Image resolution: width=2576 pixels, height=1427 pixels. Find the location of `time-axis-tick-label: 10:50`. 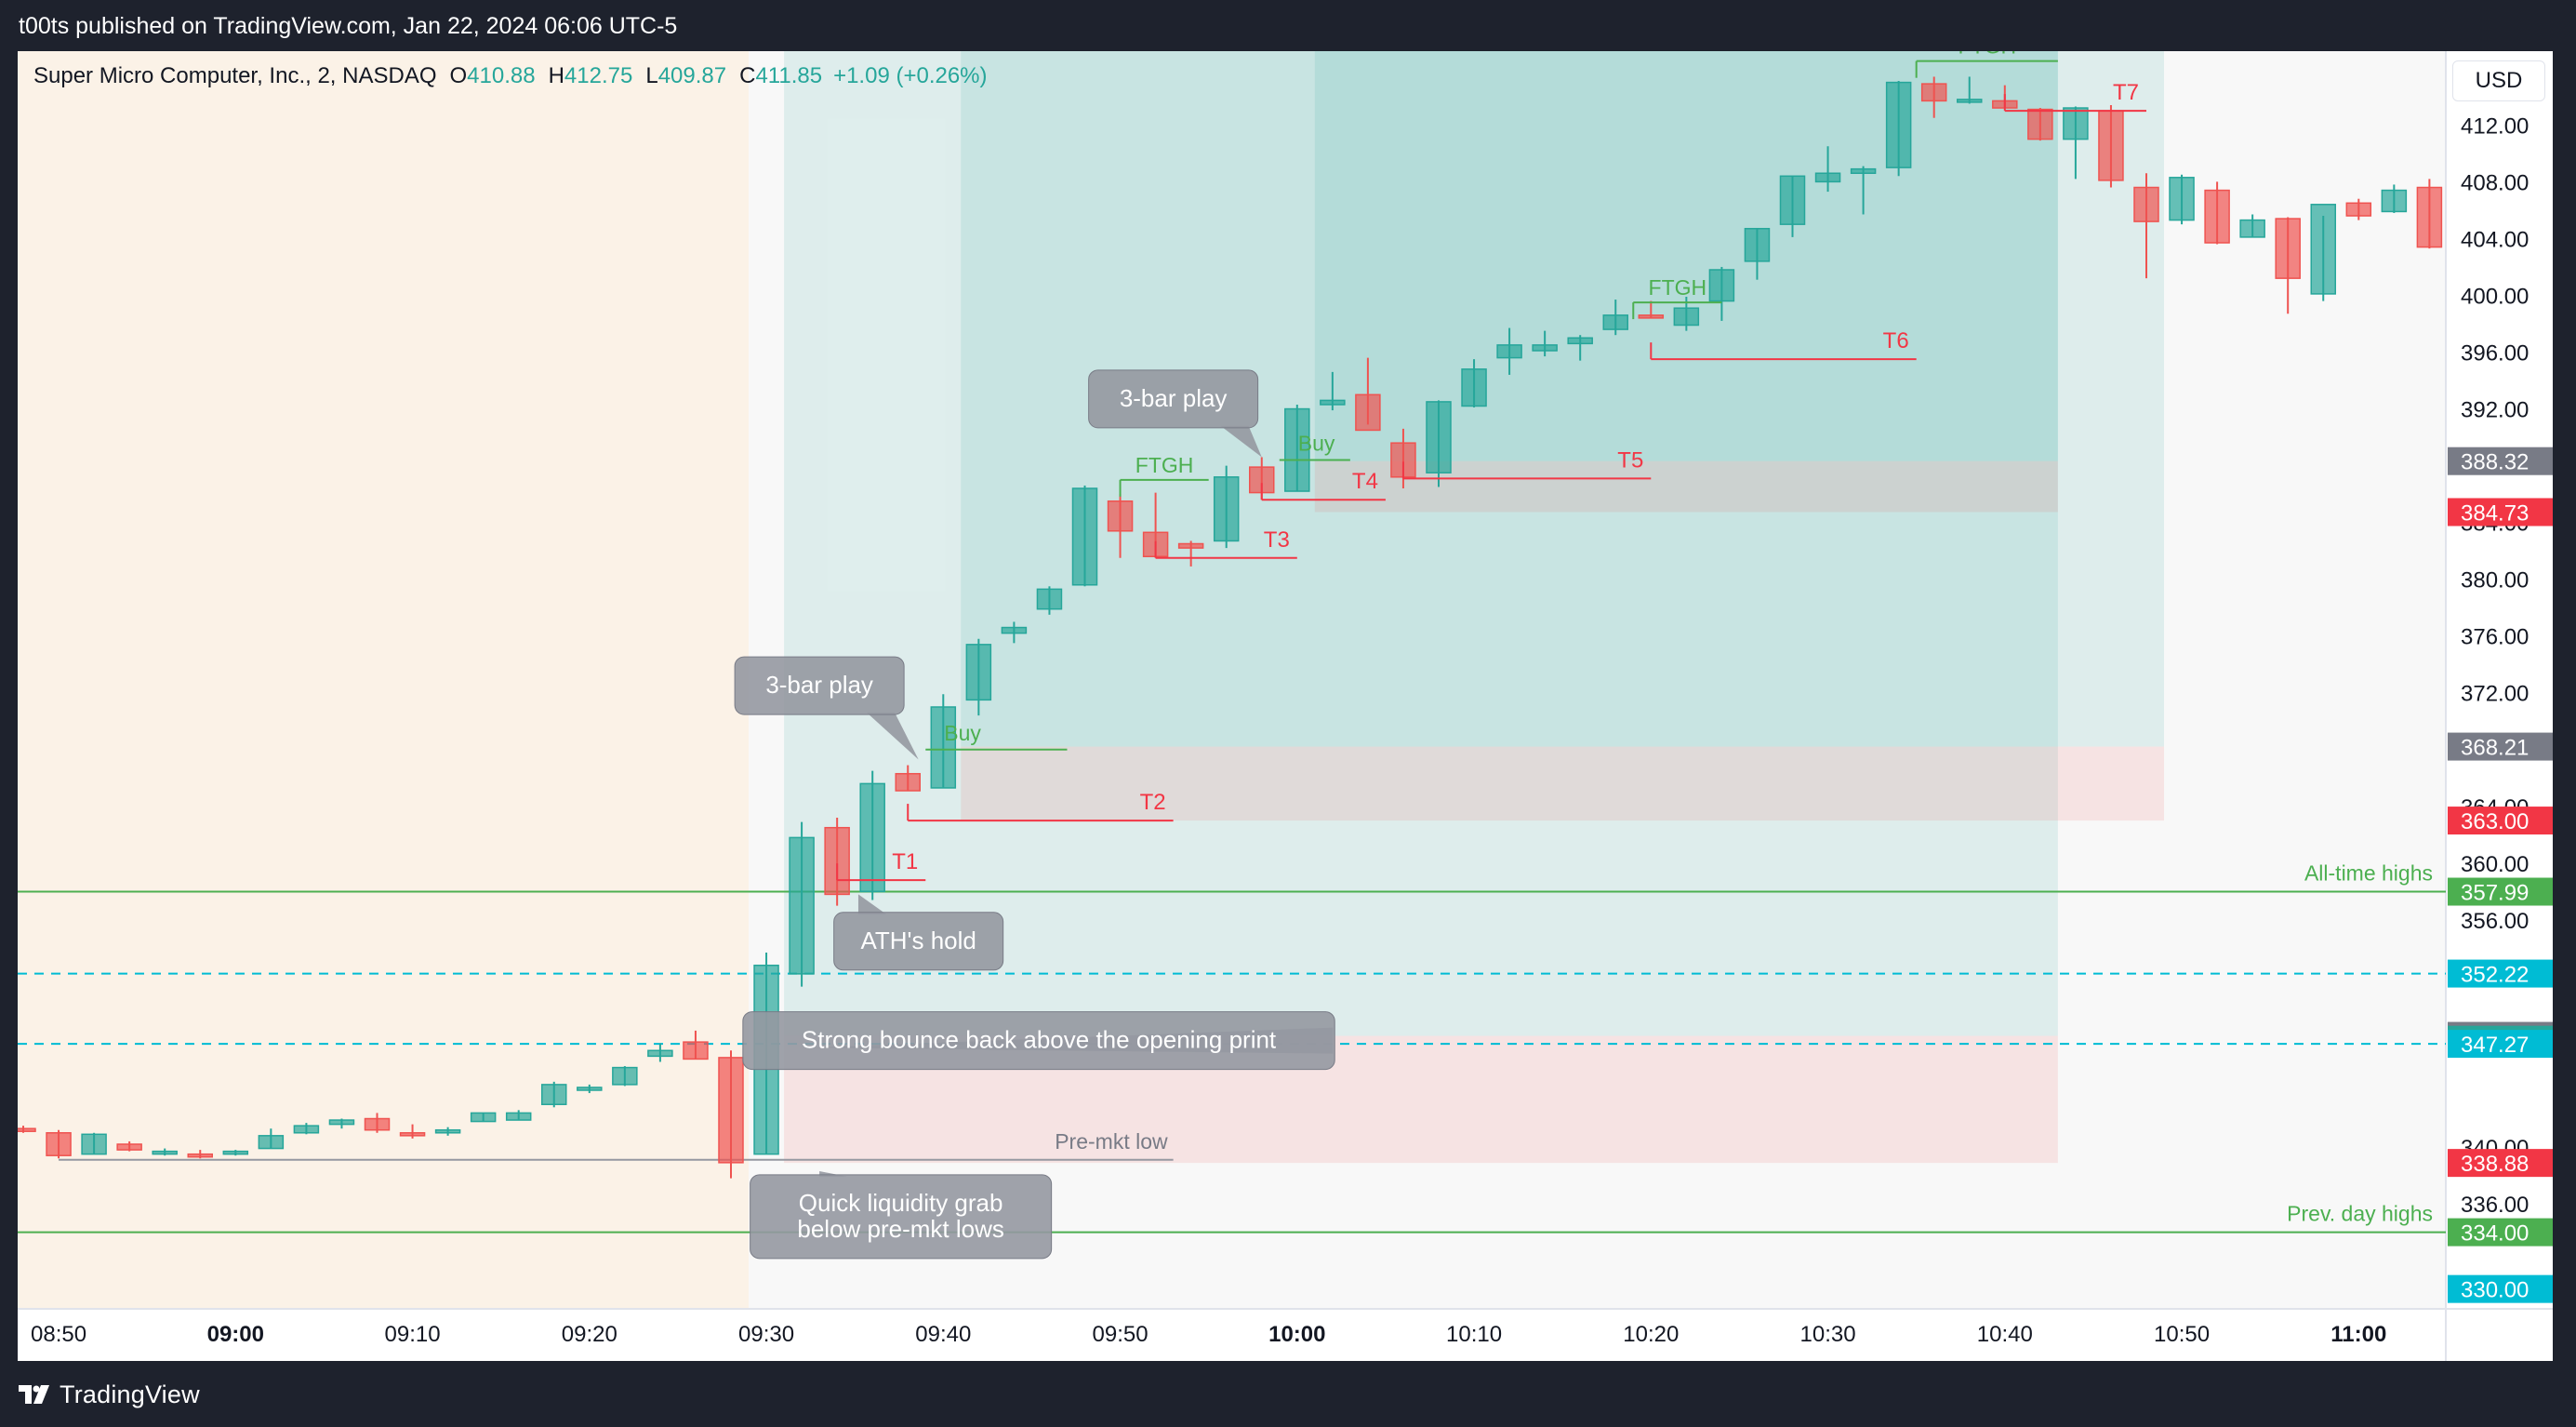

time-axis-tick-label: 10:50 is located at coordinates (2182, 1334).